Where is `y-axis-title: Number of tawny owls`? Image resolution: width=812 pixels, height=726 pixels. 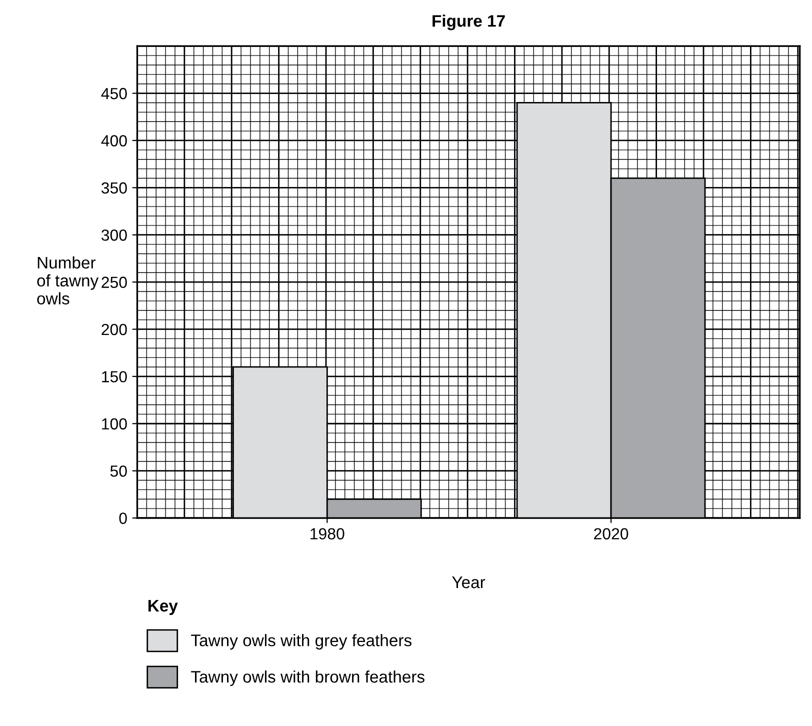 y-axis-title: Number of tawny owls is located at coordinates (68, 280).